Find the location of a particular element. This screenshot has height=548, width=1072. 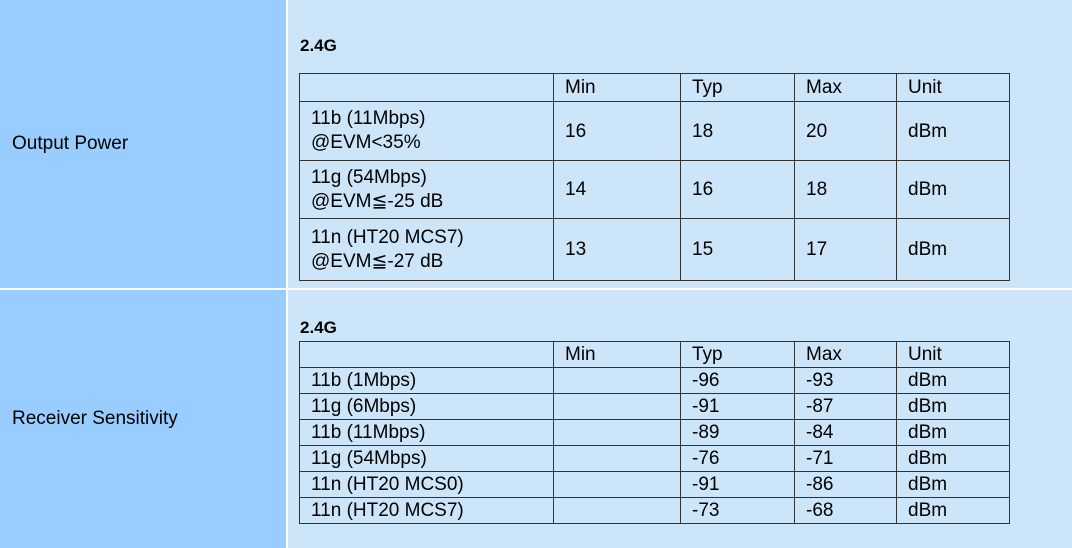

mode-cell: 11n (HT20 MCS7) is located at coordinates (426, 510).